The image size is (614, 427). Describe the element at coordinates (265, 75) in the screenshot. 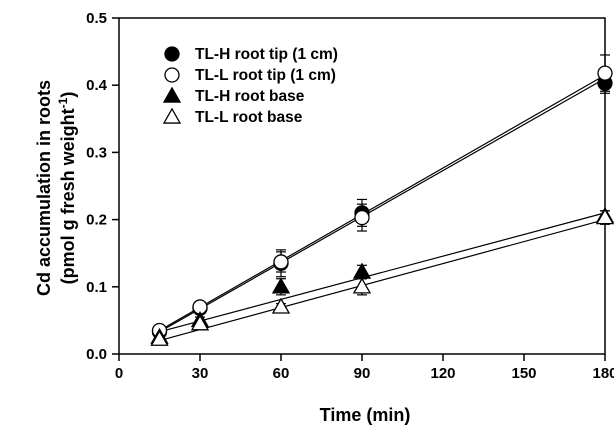

I see `legend-label-1: TL-L root tip (1 cm)` at that location.